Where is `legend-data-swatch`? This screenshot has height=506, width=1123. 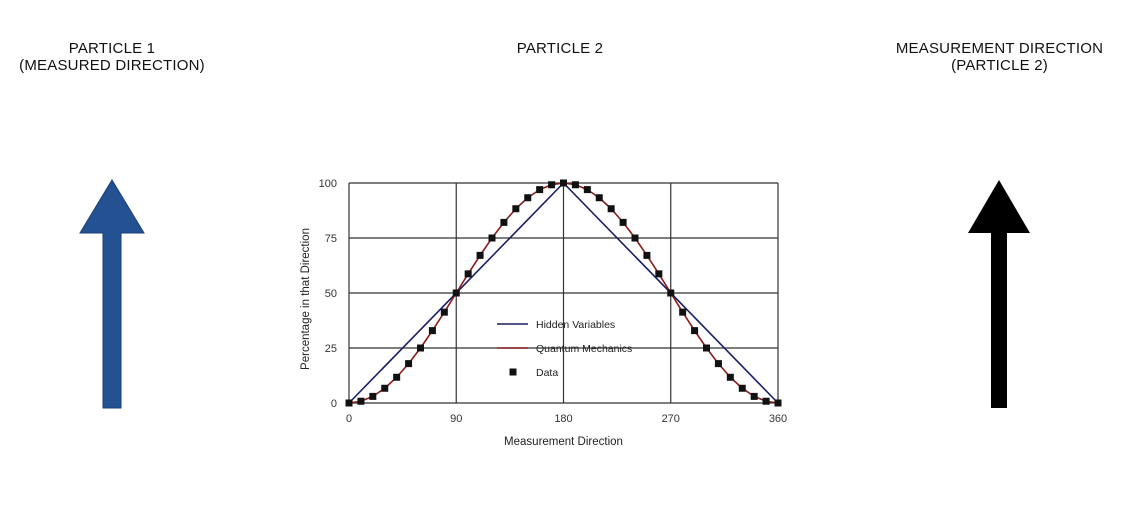 legend-data-swatch is located at coordinates (513, 372).